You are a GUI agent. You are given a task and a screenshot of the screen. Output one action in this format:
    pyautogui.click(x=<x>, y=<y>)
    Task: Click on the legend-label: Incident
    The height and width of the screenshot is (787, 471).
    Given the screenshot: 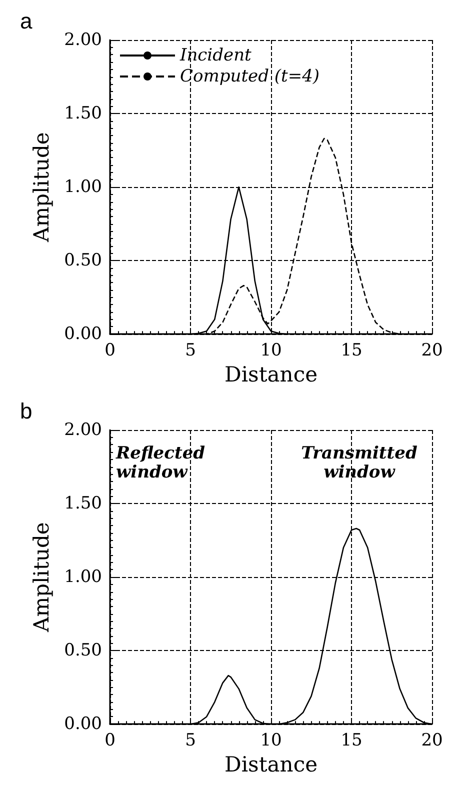 What is the action you would take?
    pyautogui.click(x=215, y=56)
    